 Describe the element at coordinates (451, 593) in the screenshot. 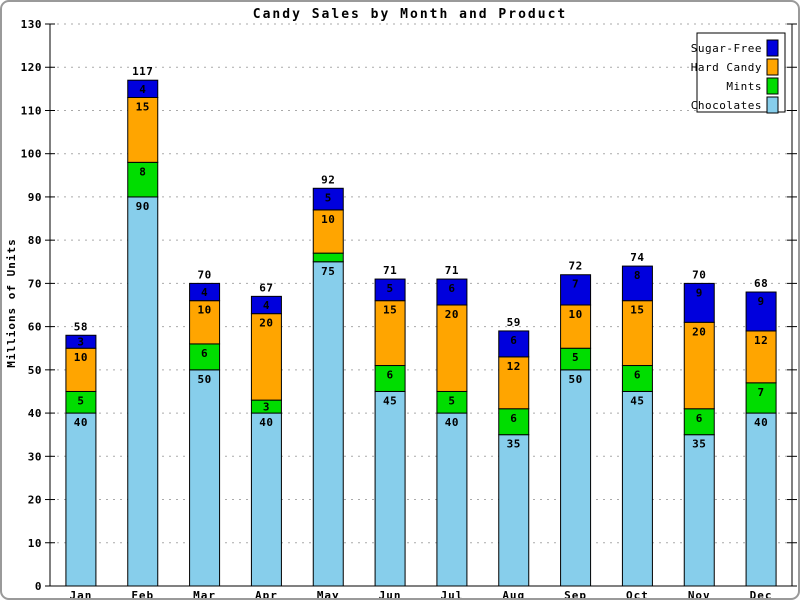

I see `x-tick-label: Jul` at that location.